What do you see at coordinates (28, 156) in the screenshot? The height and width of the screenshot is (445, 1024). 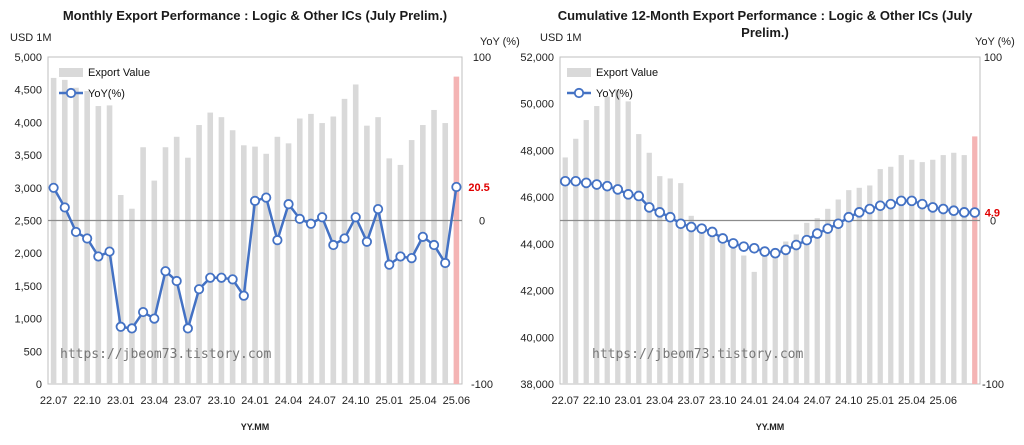 I see `monthly-y-tick-label: 3,500` at bounding box center [28, 156].